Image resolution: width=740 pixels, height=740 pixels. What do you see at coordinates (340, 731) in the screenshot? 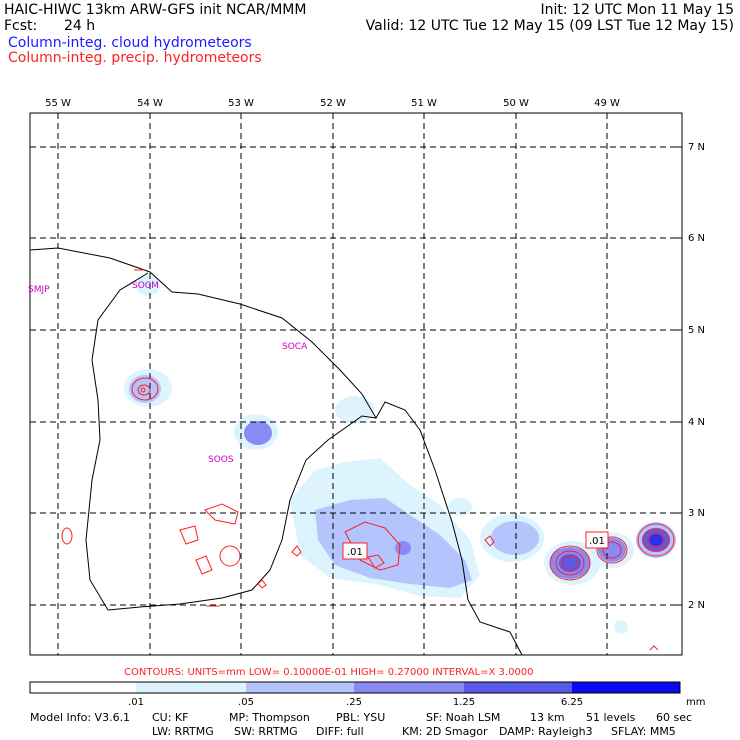
I see `diffusion-option: DIFF: full` at bounding box center [340, 731].